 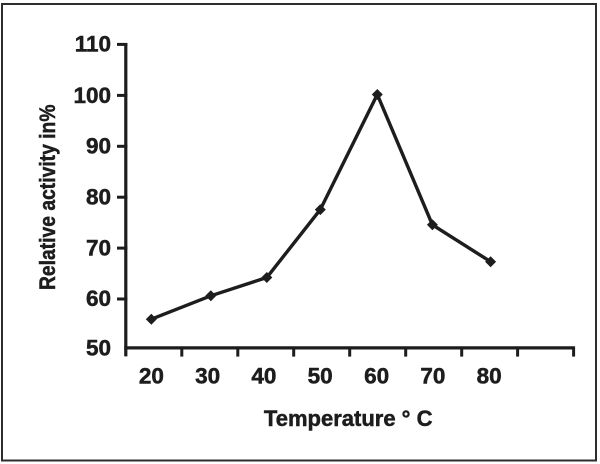 I want to click on svg-text: Relative activity in%, so click(x=48, y=197).